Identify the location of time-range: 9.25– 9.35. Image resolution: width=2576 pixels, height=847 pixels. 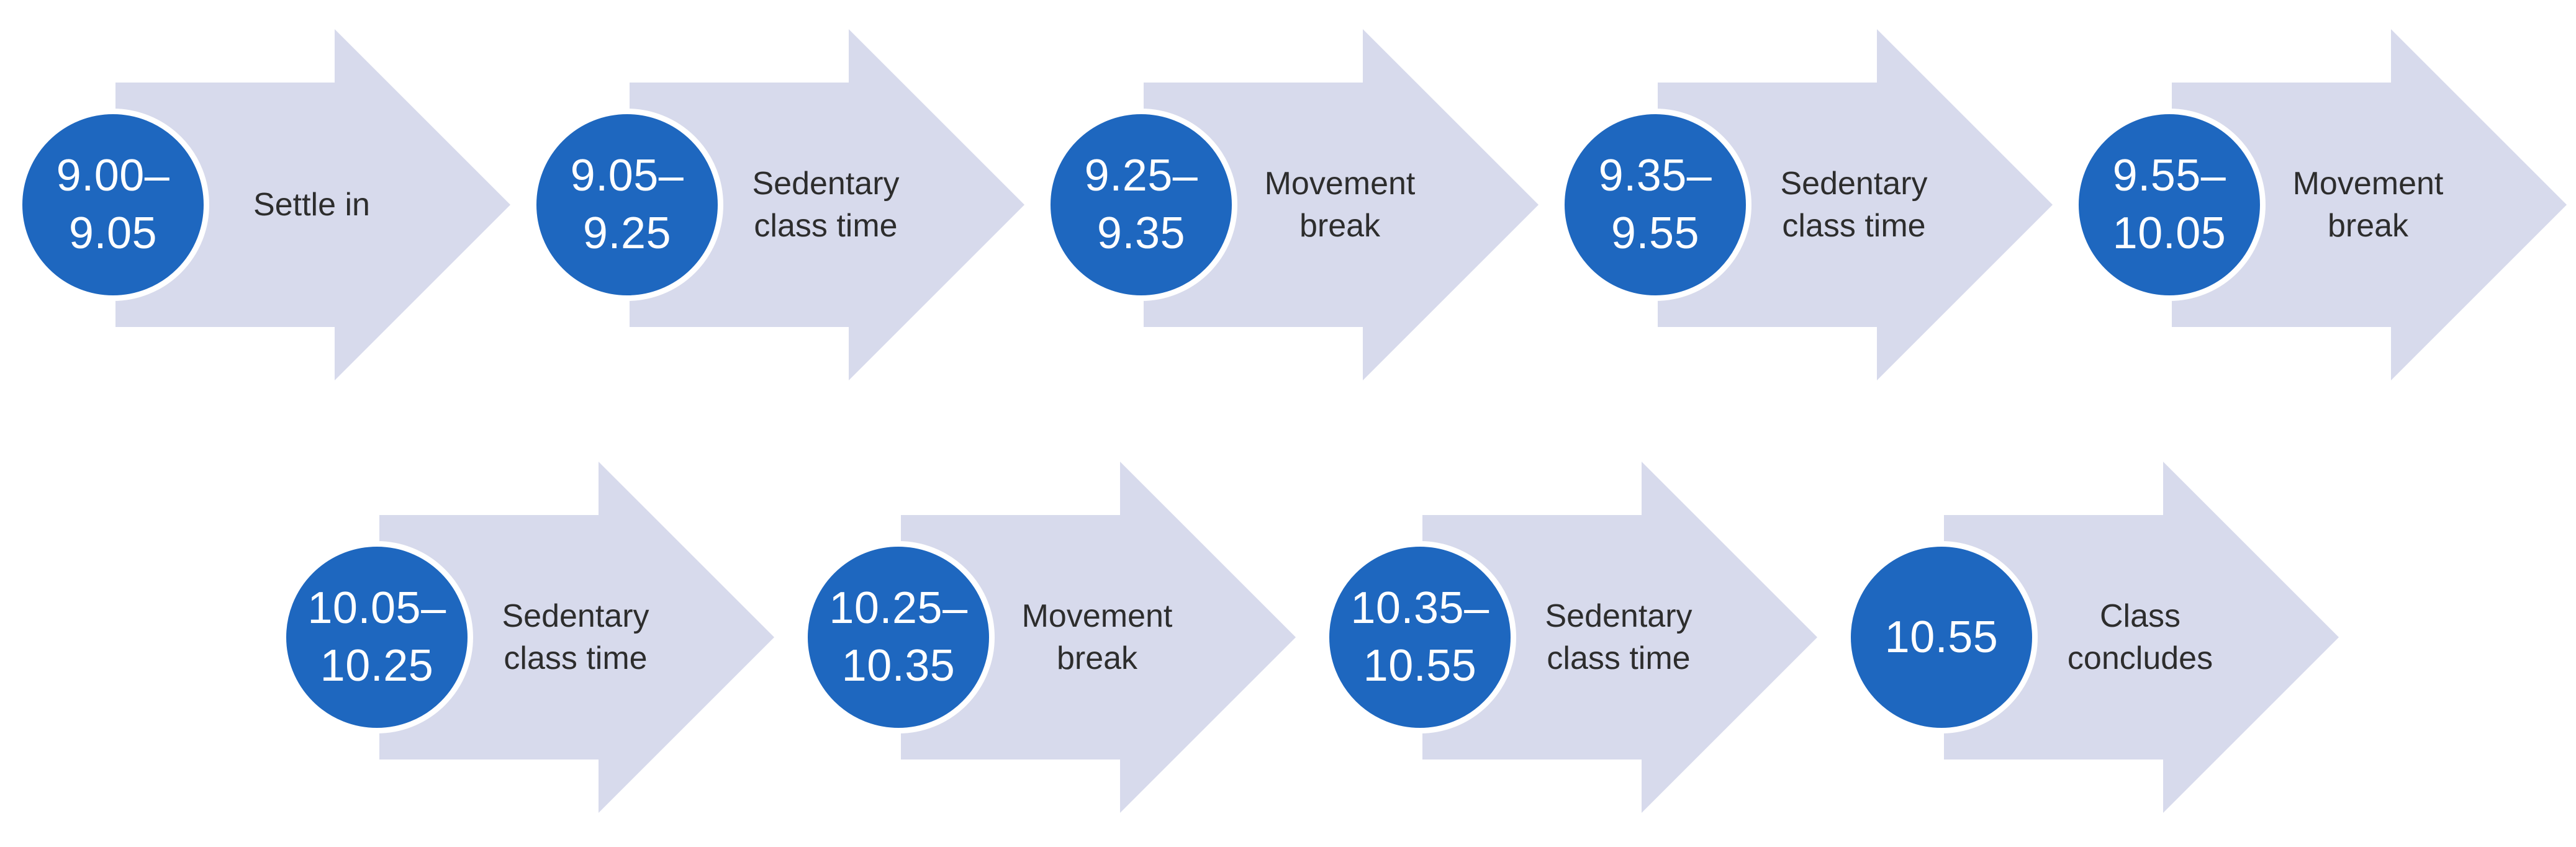
(1141, 204).